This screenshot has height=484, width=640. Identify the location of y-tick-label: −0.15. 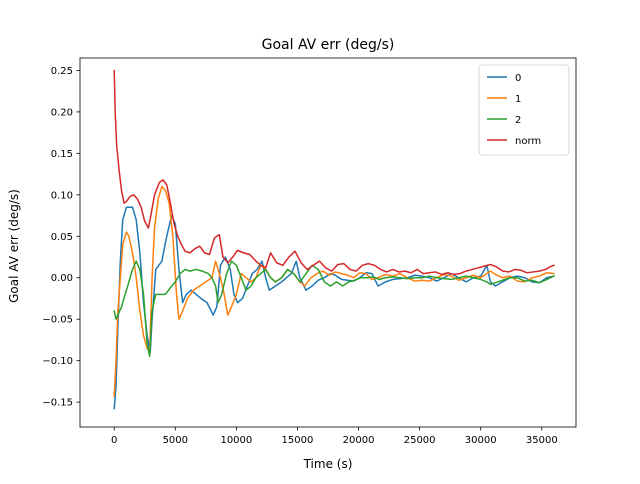
(57, 403).